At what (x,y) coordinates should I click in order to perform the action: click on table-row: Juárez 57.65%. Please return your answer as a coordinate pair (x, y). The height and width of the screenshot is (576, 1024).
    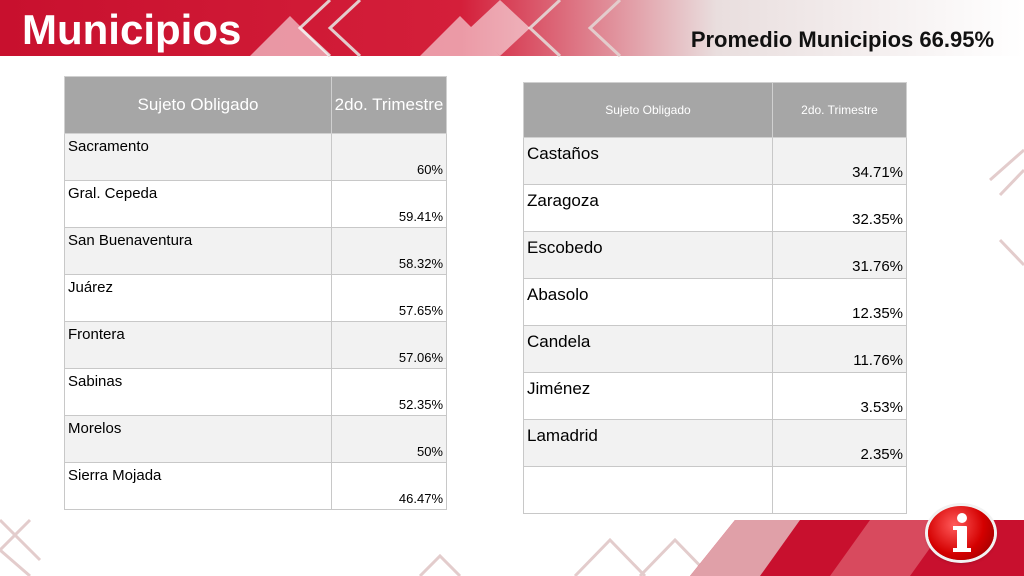
    Looking at the image, I should click on (255, 298).